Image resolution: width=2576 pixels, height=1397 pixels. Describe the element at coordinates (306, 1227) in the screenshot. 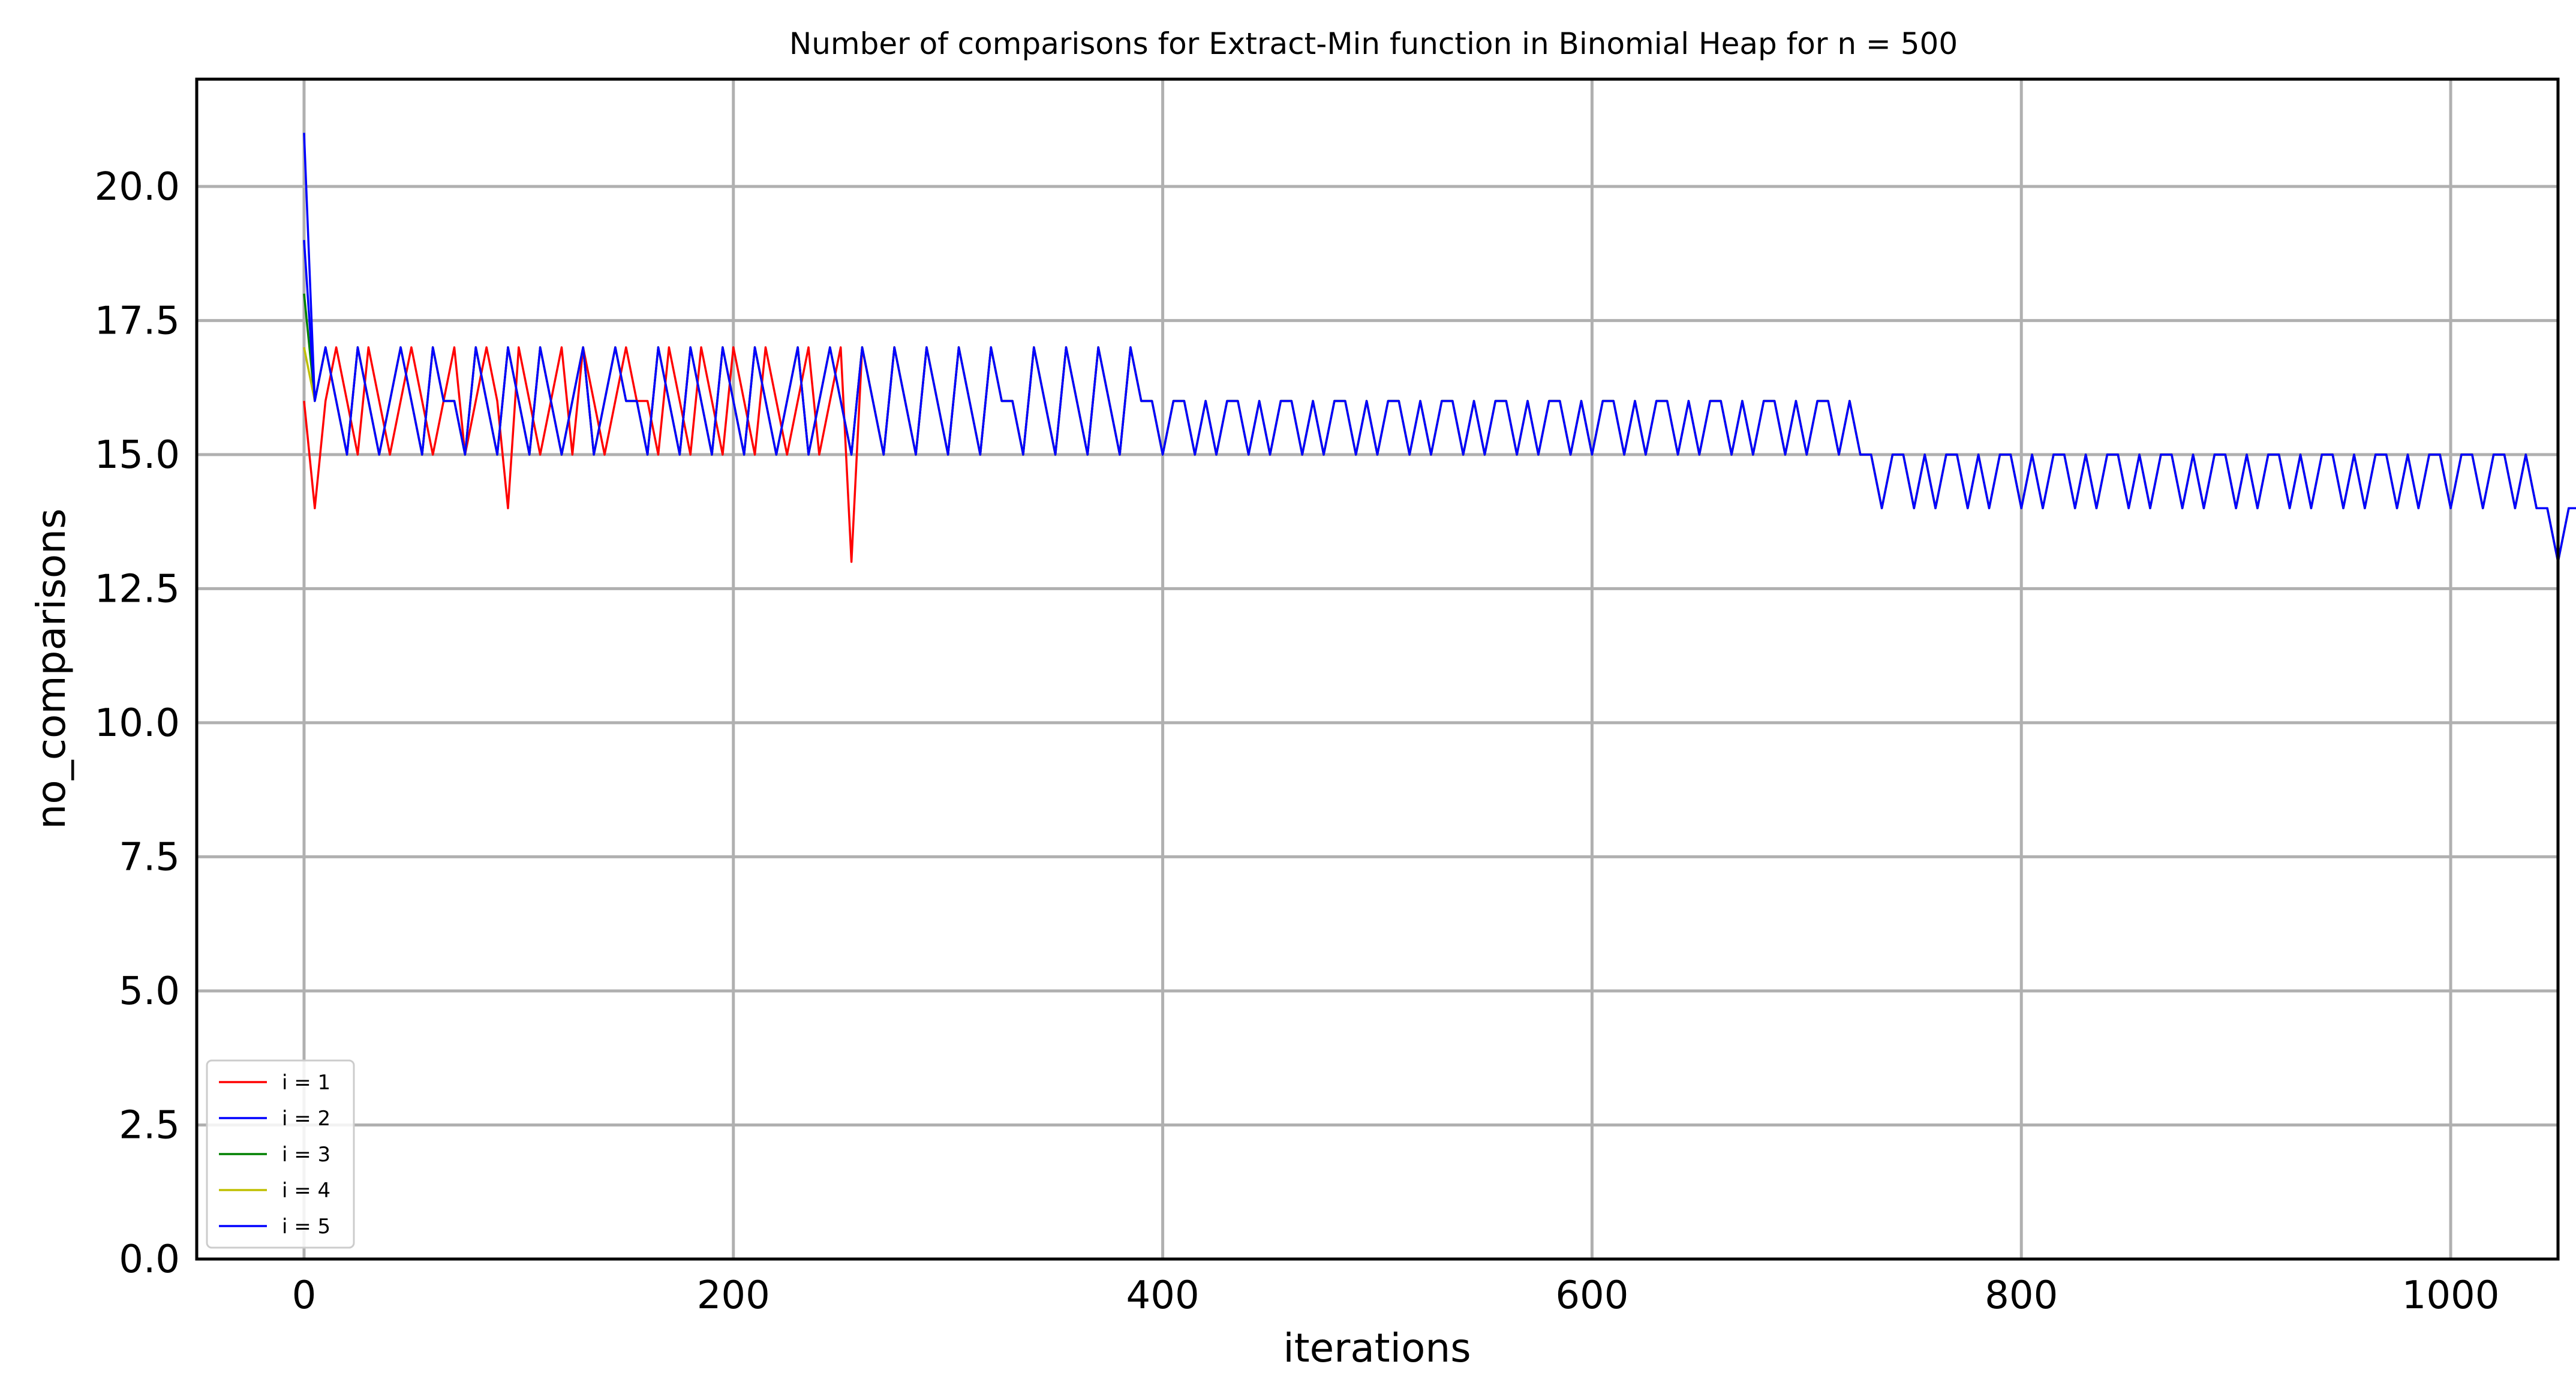

I see `legend-label: i = 5` at that location.